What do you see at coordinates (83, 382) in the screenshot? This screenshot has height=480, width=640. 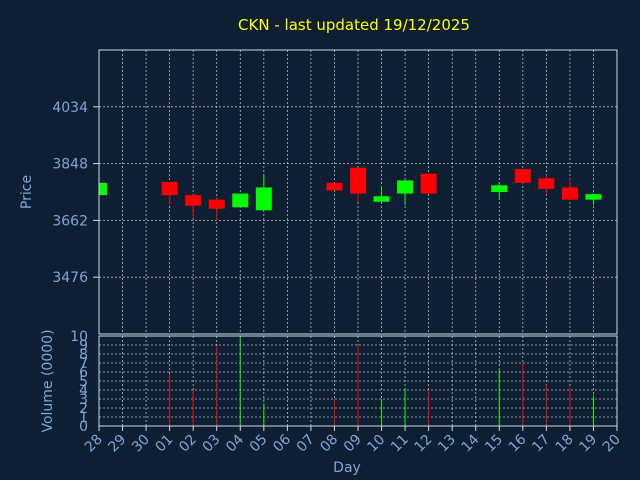 I see `volume-tick-label: 5` at bounding box center [83, 382].